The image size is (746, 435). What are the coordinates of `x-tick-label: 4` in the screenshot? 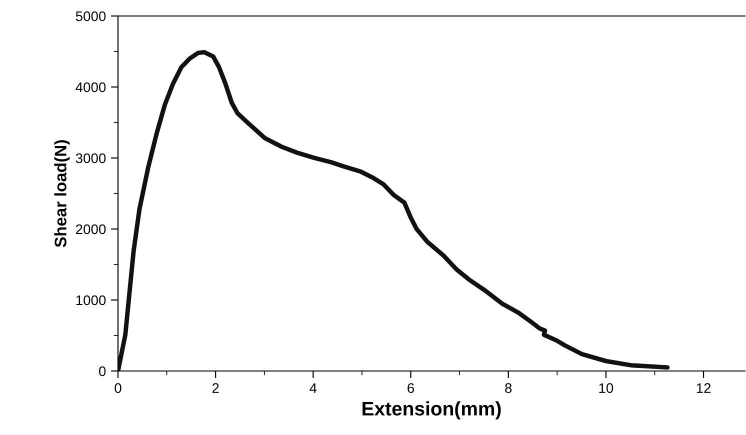 It's located at (313, 388).